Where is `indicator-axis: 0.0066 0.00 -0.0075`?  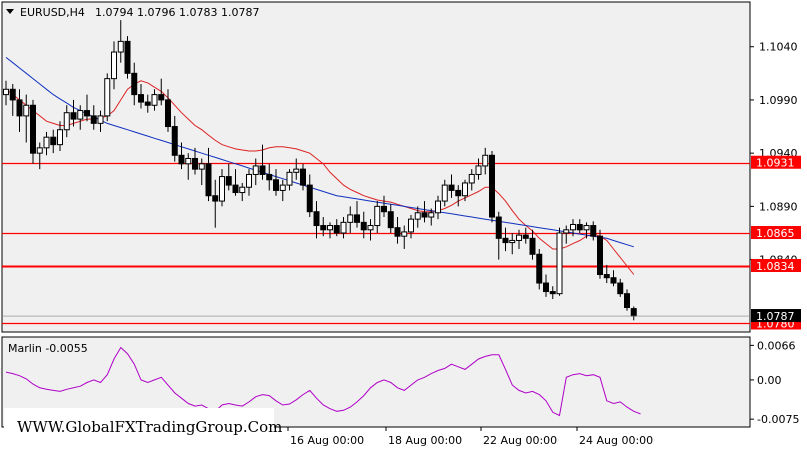
indicator-axis: 0.0066 0.00 -0.0075 is located at coordinates (774, 382).